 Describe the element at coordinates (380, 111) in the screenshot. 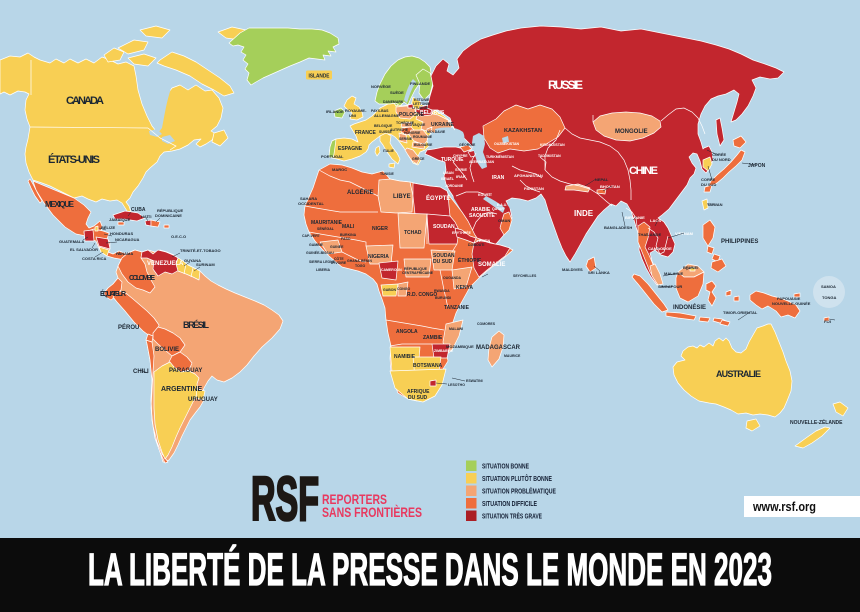

I see `svg-text: PAYS-BAS` at that location.